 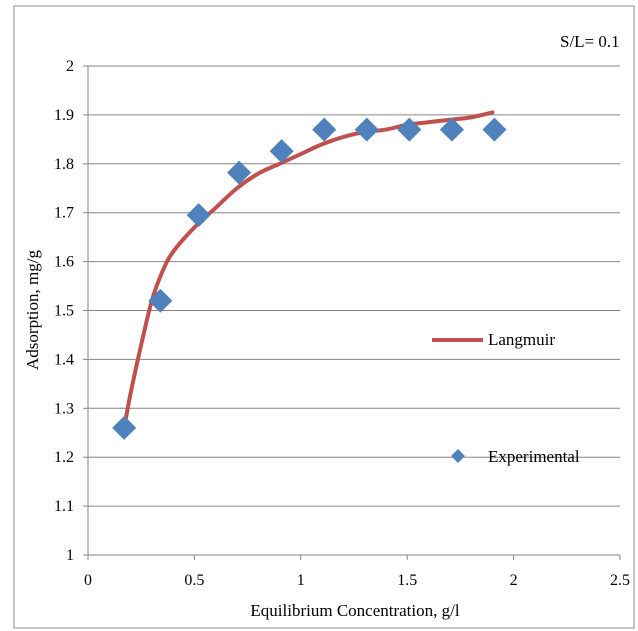 I want to click on y-tick-label: 1.9, so click(x=64, y=115).